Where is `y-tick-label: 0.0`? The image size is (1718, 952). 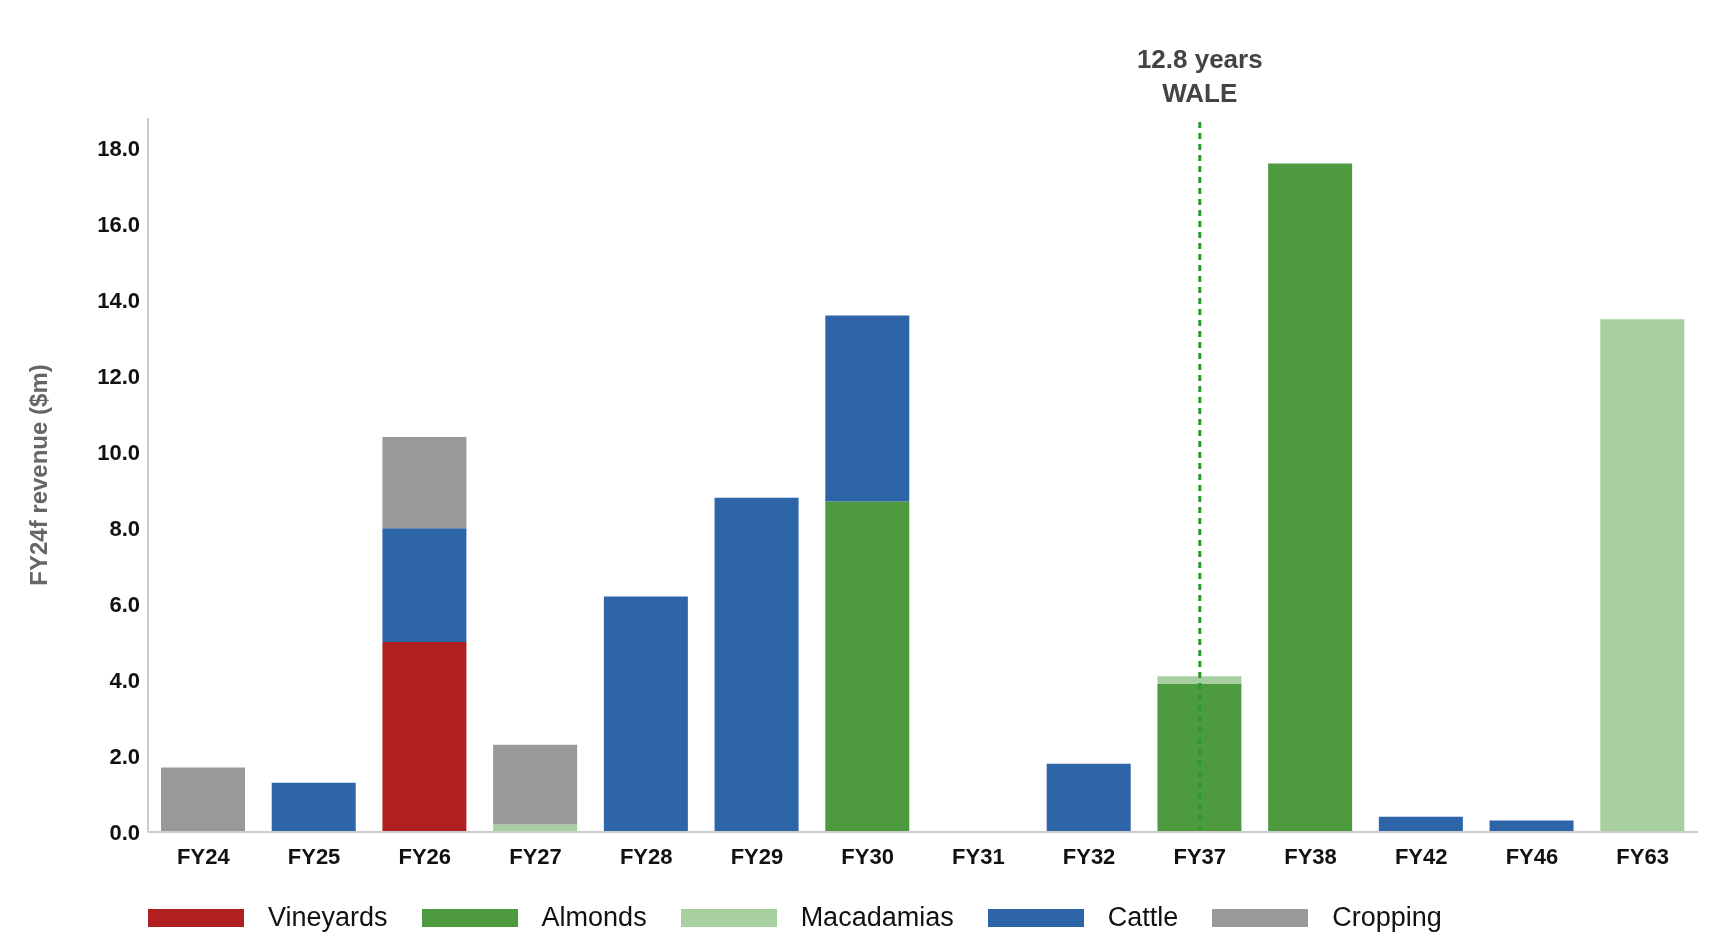 y-tick-label: 0.0 is located at coordinates (124, 832).